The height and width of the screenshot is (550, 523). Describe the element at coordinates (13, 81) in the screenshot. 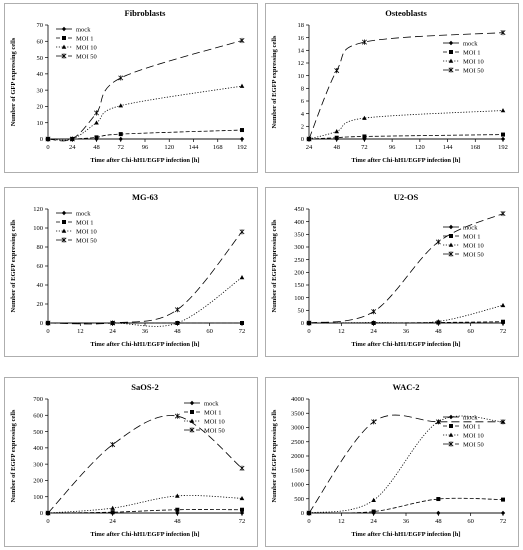

I see `y-axis-label: Number of GFP expressing cells` at that location.